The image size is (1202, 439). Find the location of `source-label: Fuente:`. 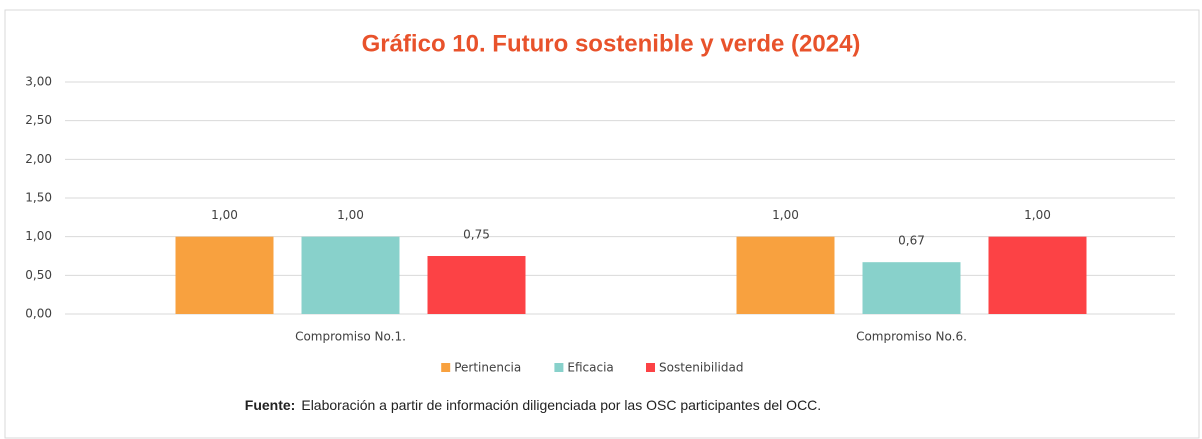

source-label: Fuente: is located at coordinates (270, 405).